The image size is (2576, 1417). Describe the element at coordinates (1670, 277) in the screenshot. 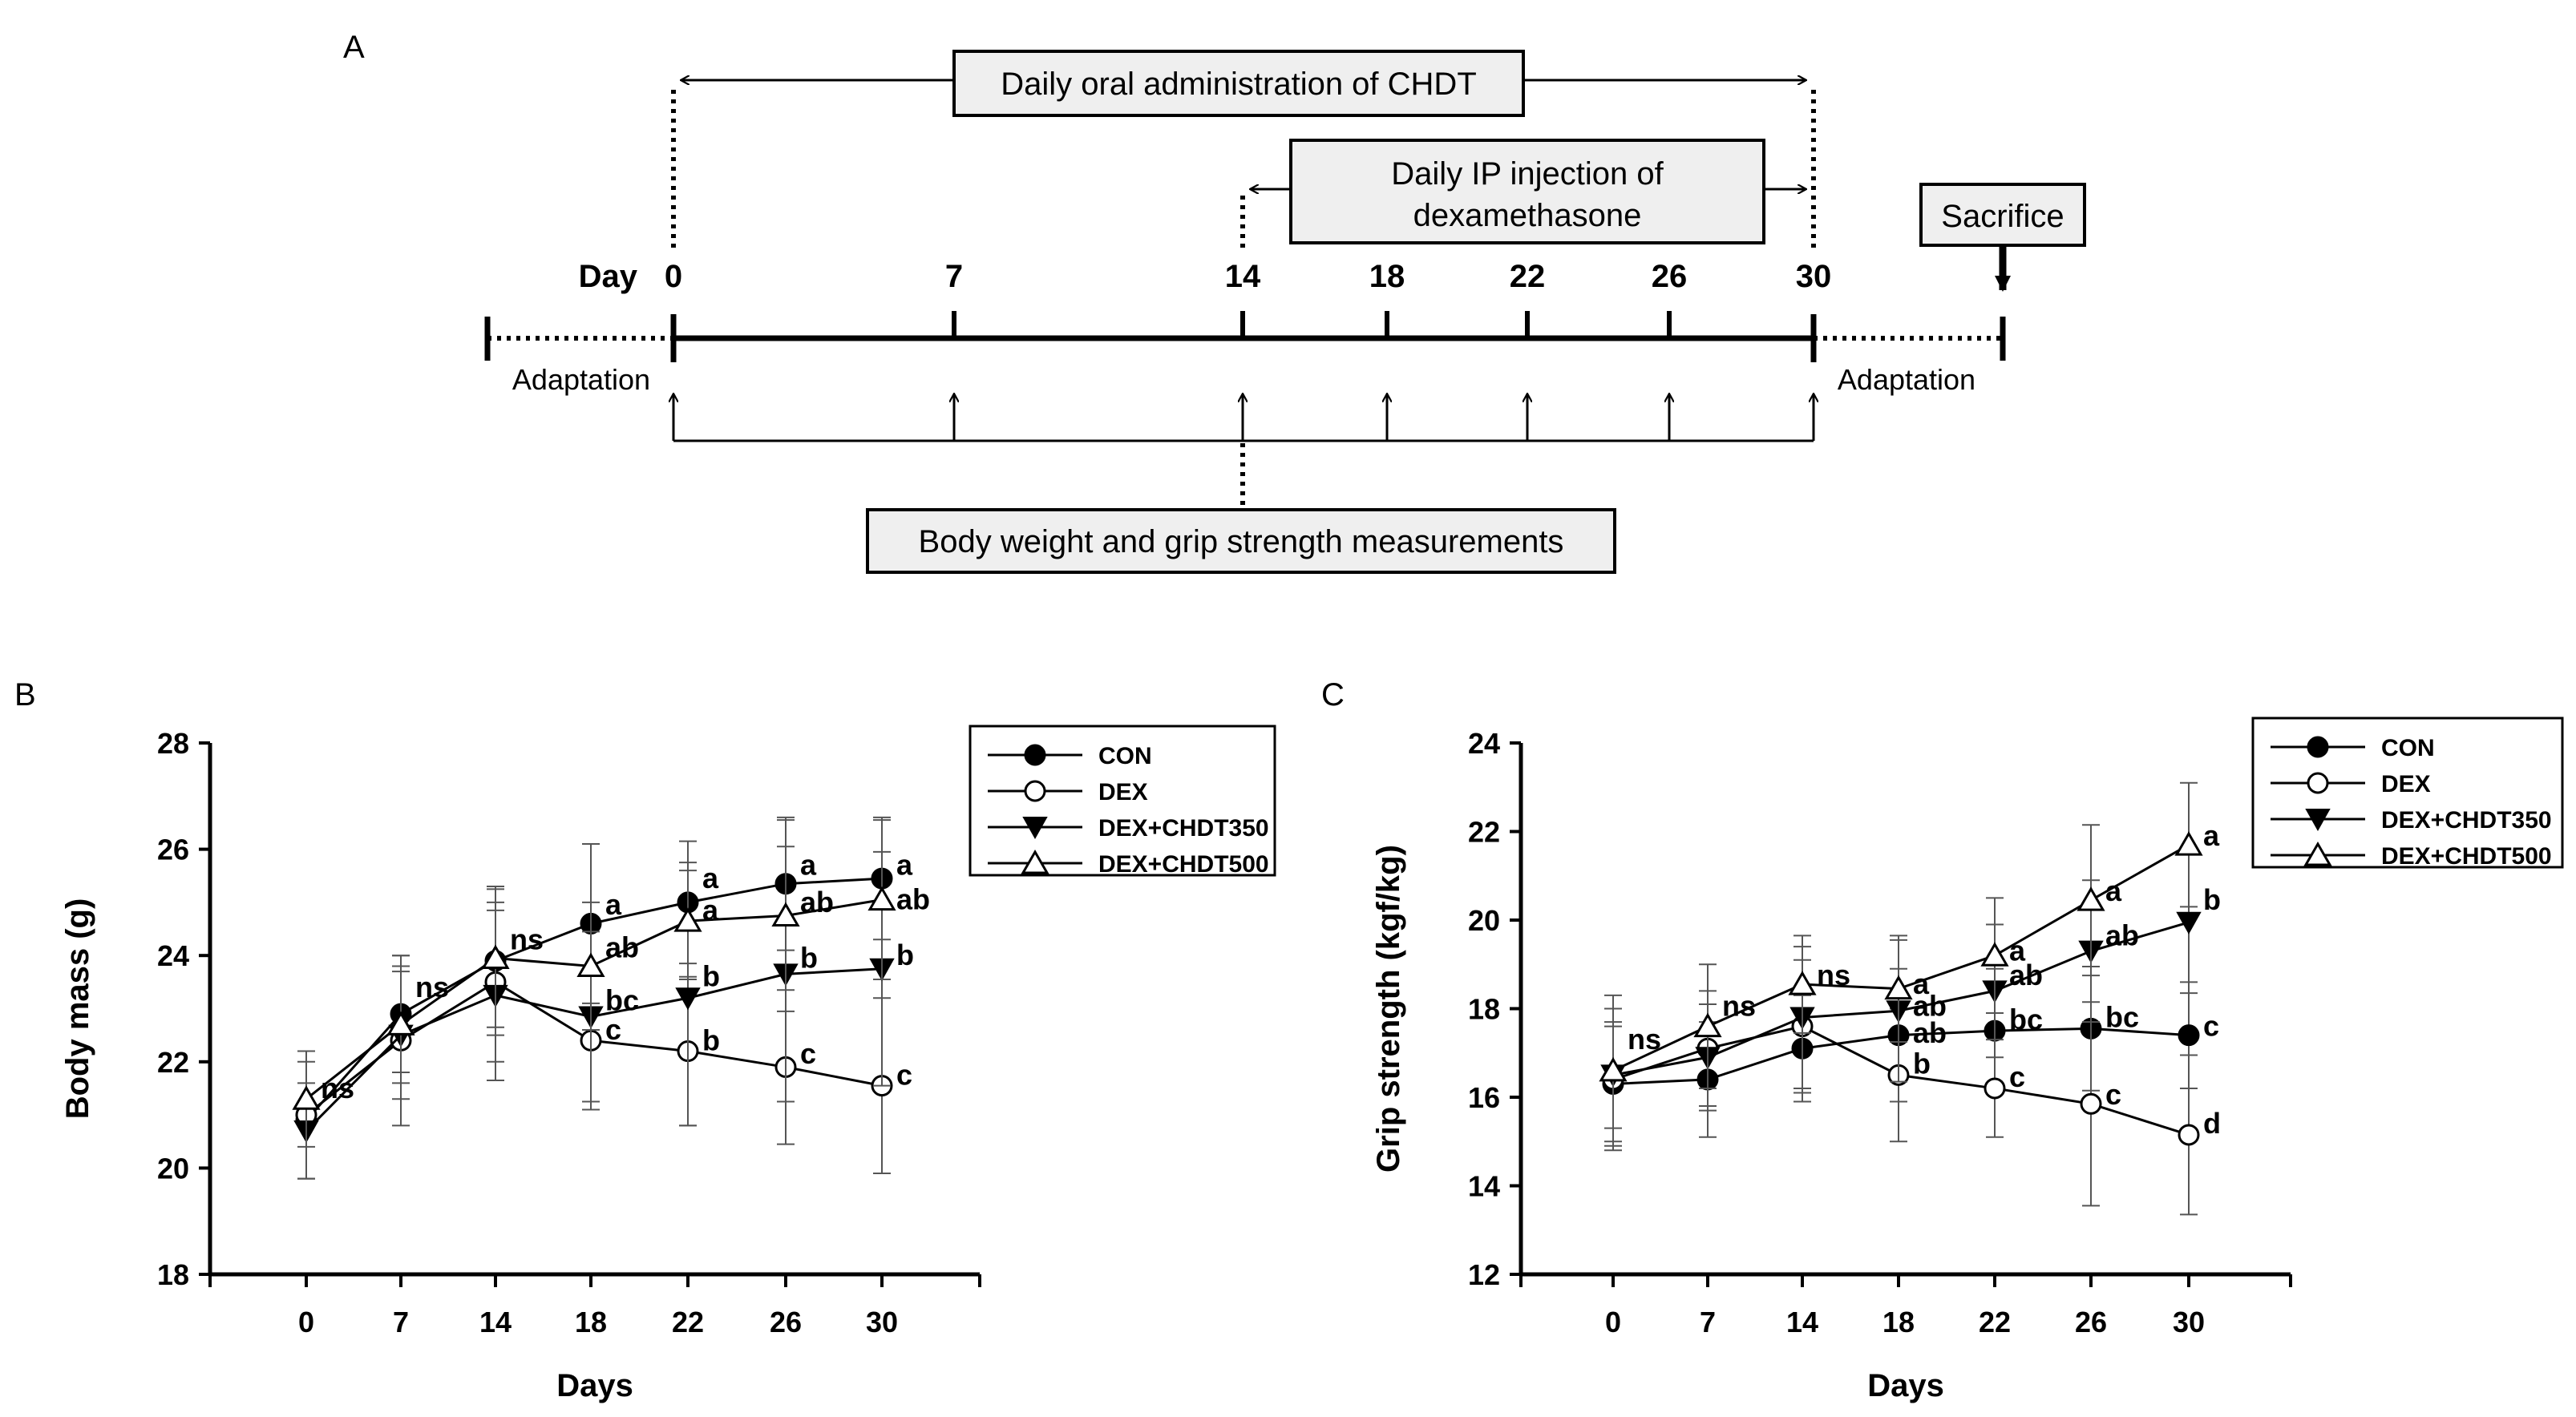

I see `day-26: 26` at that location.